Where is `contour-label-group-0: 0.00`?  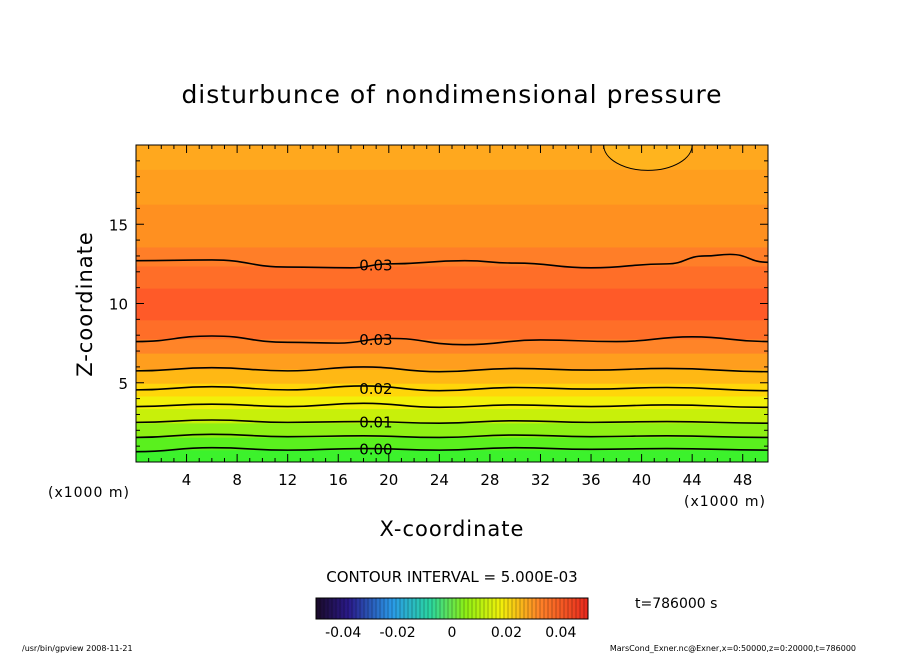 contour-label-group-0: 0.00 is located at coordinates (375, 449).